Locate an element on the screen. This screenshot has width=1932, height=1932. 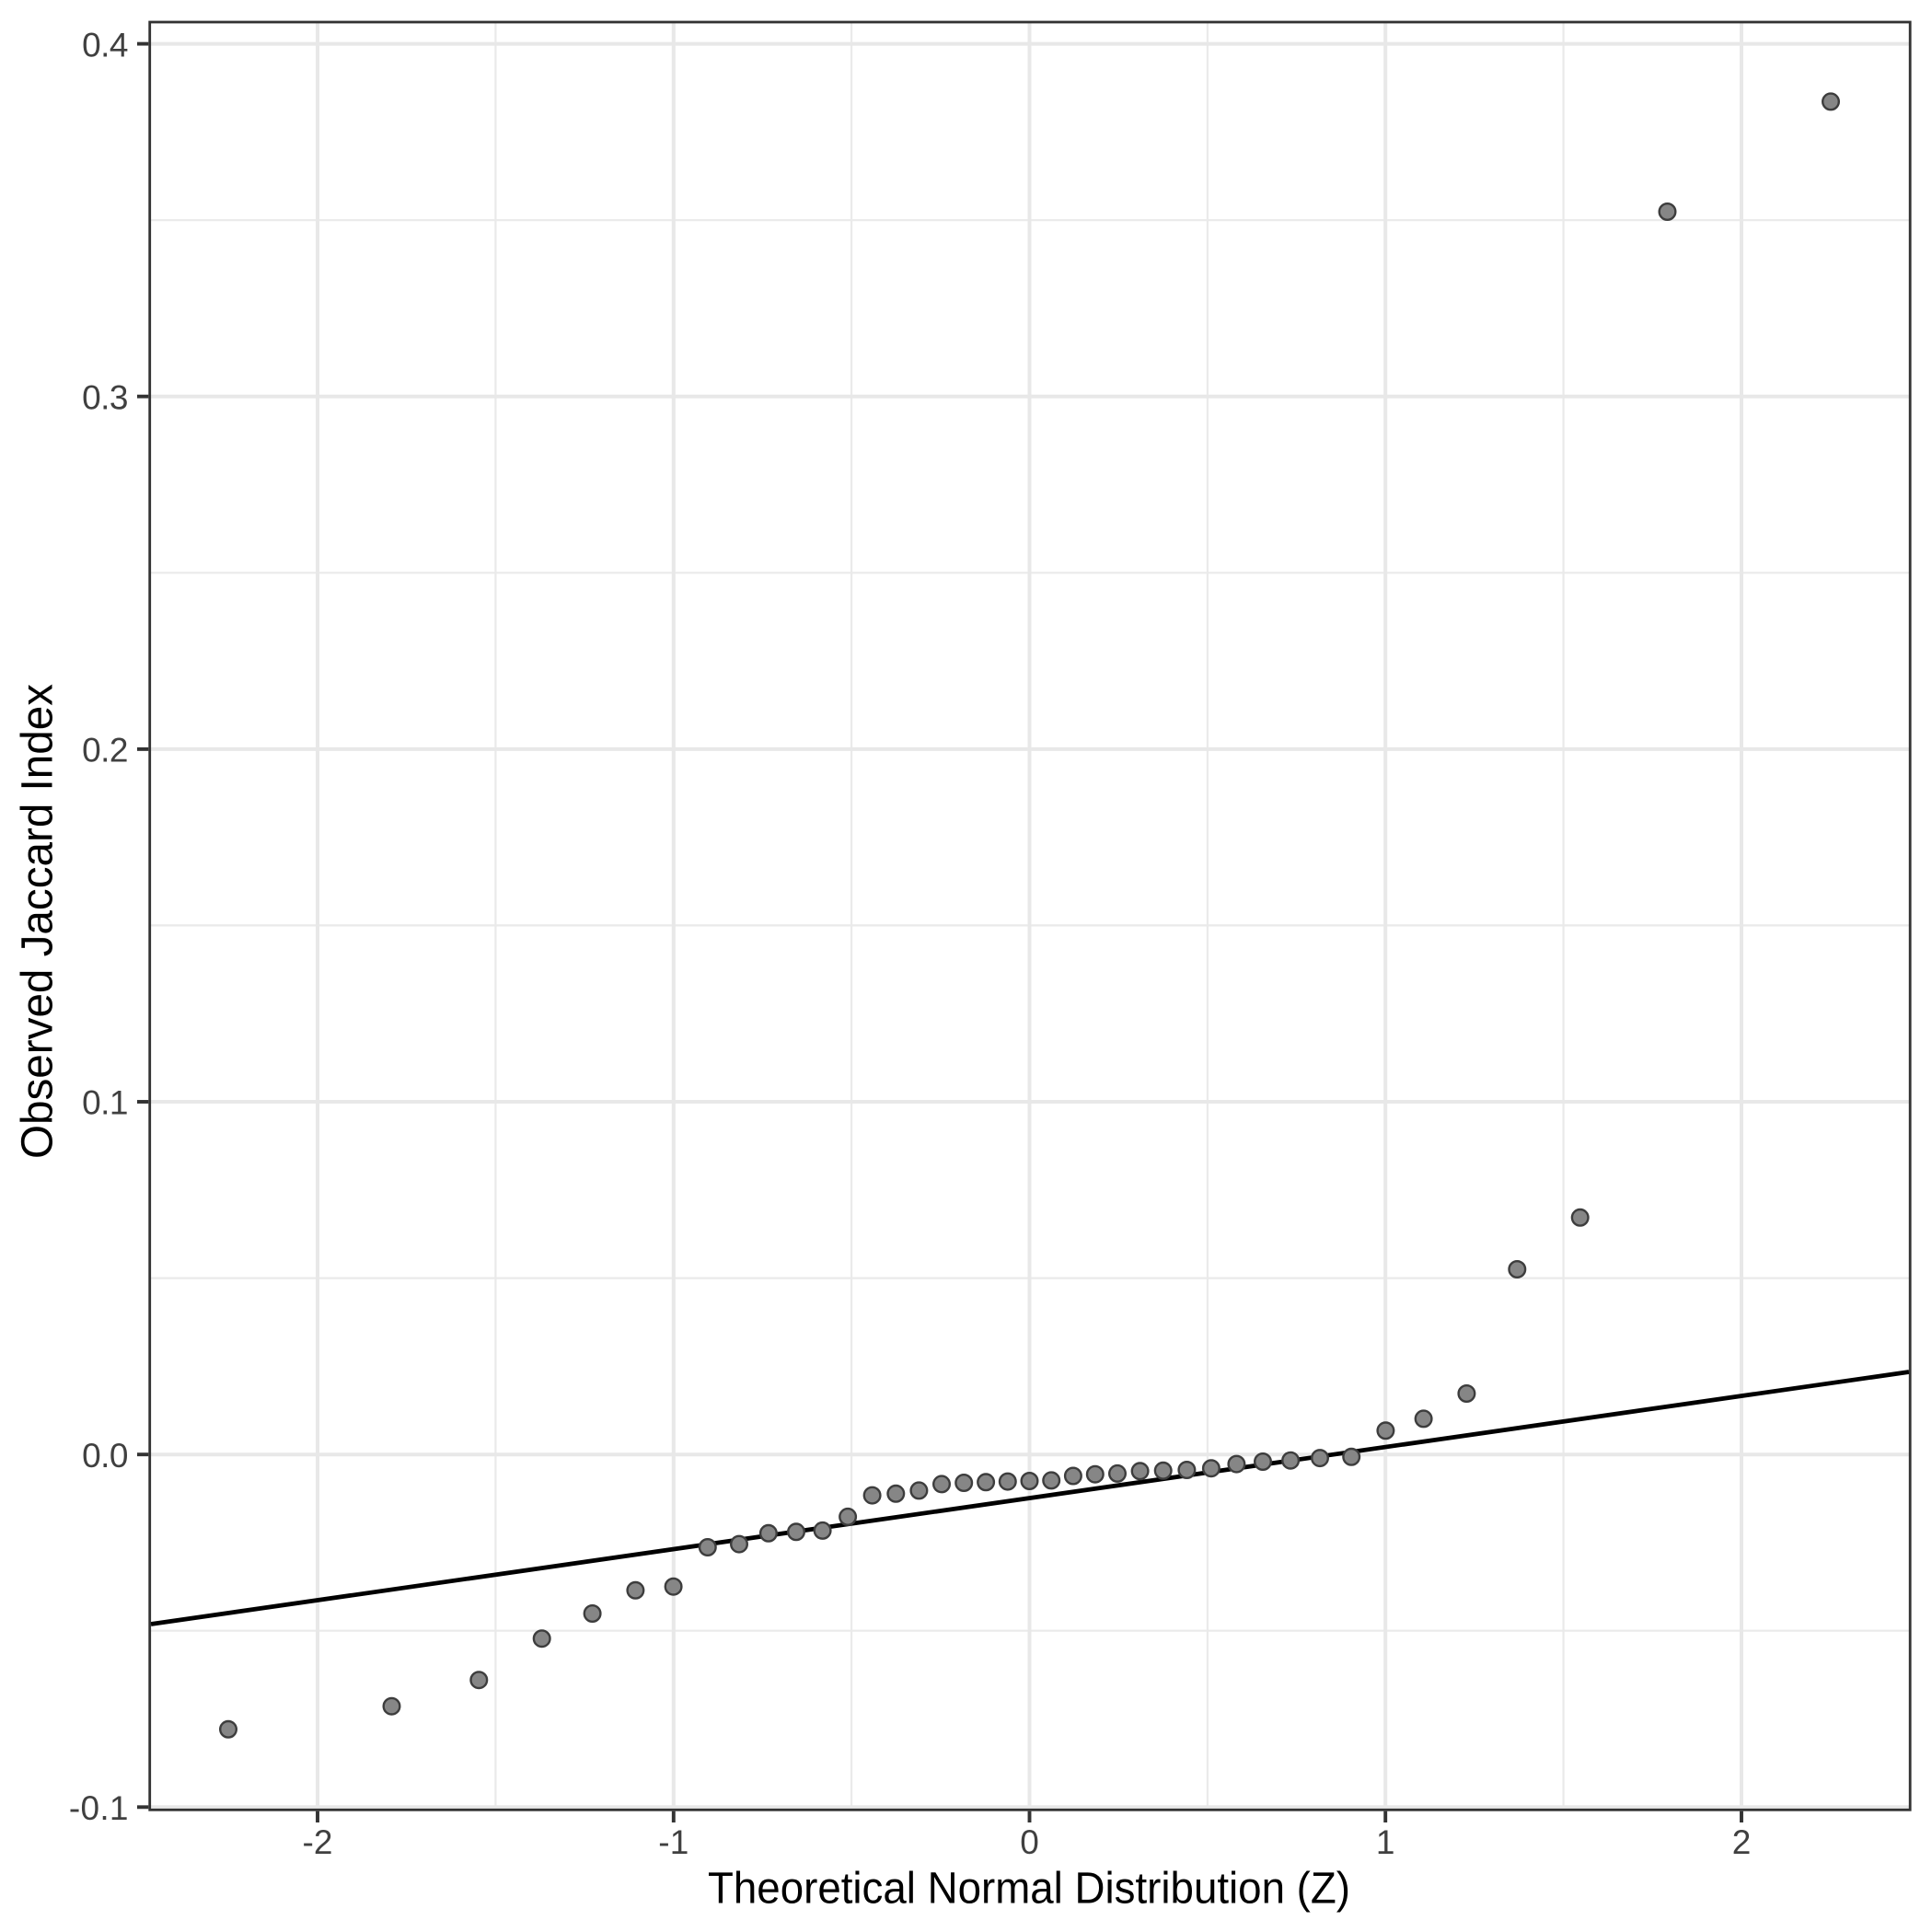
svg-text: 2 is located at coordinates (1742, 1842).